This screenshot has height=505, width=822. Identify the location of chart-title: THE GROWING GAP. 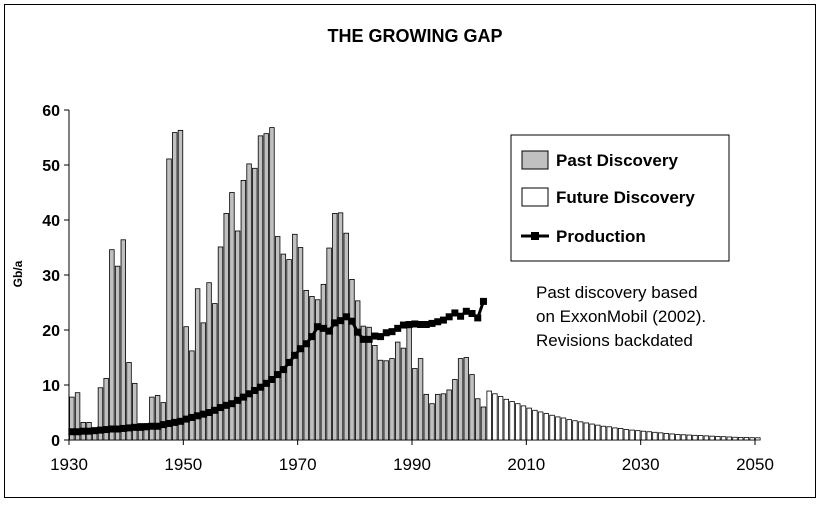
(415, 36).